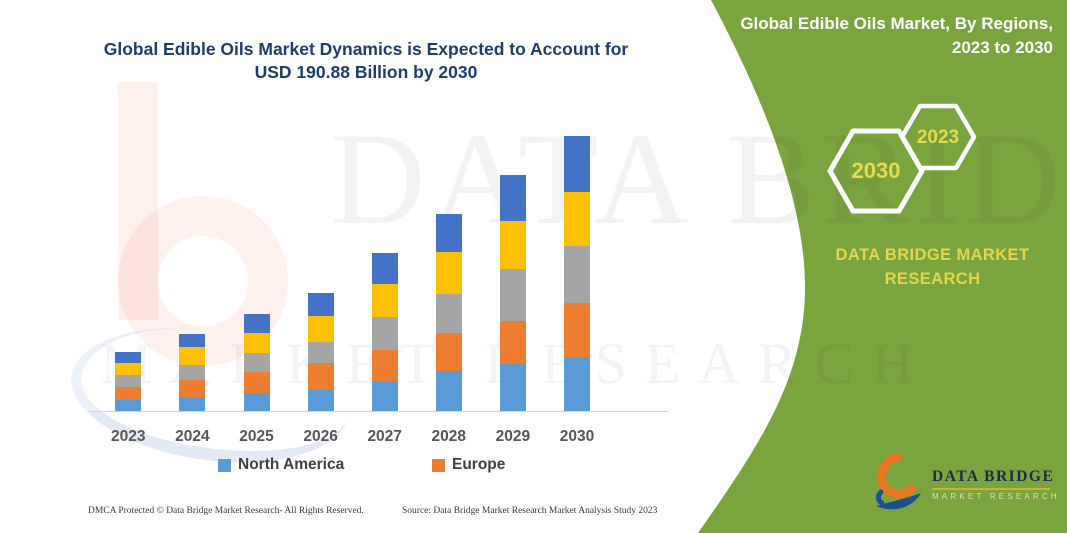 This screenshot has width=1067, height=533. I want to click on bar-2028, so click(448, 312).